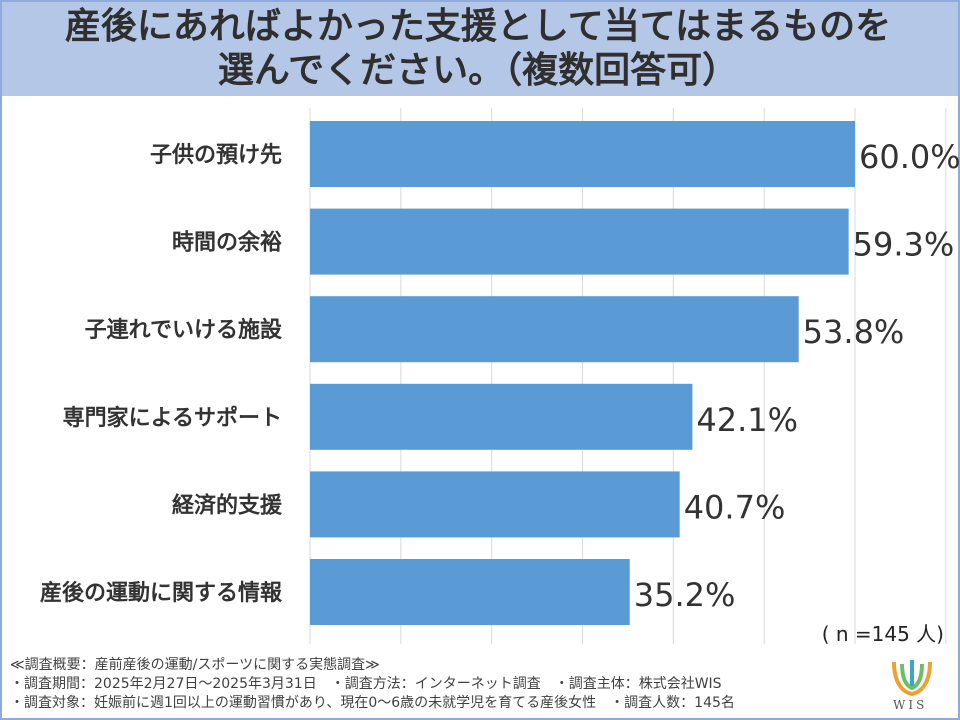 The width and height of the screenshot is (960, 720). I want to click on value-label-1: 59.3%, so click(904, 245).